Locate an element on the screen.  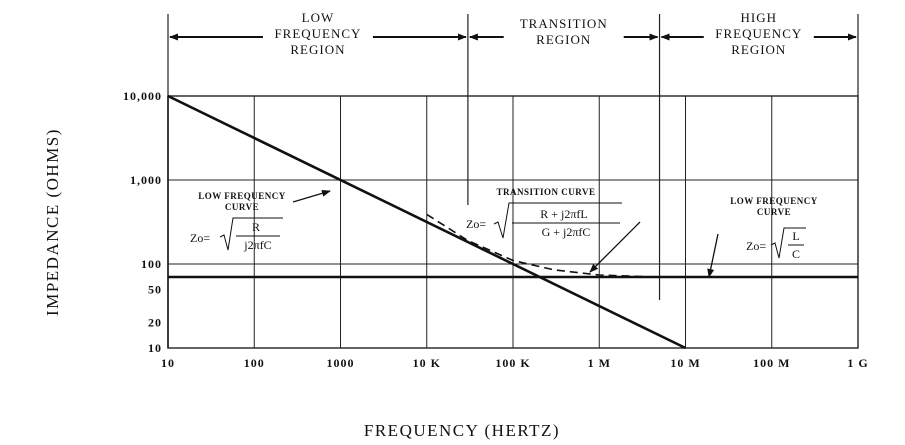
transition-curve-line is located at coordinates (543, 245).